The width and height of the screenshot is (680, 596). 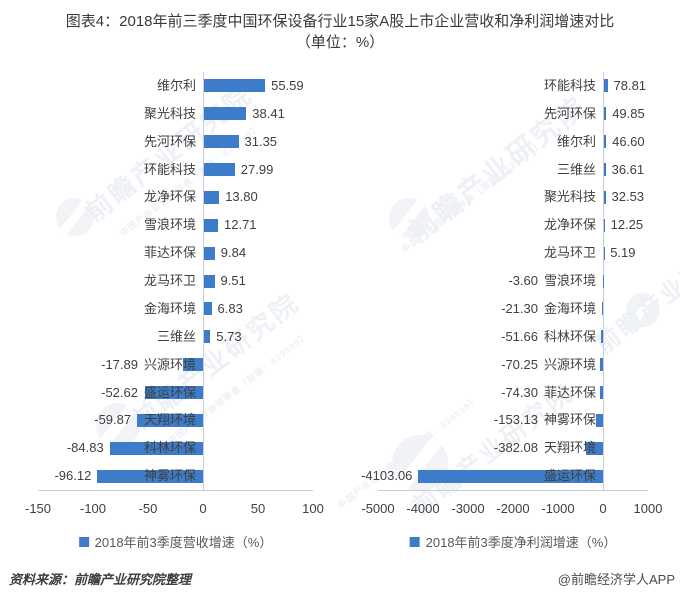 I want to click on legend: 2018年前3季度净利润增速（%）, so click(x=513, y=541).